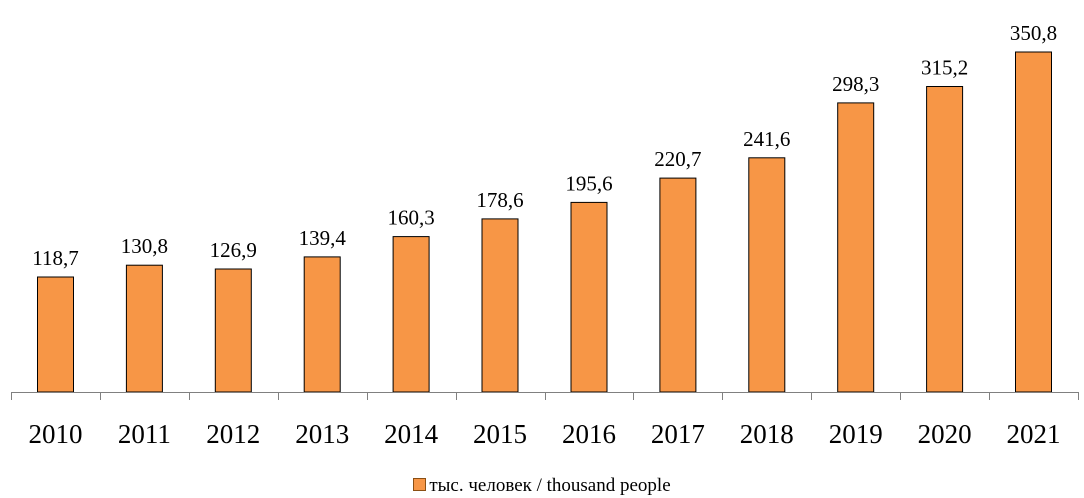 The image size is (1084, 498). I want to click on bar-2012, so click(233, 330).